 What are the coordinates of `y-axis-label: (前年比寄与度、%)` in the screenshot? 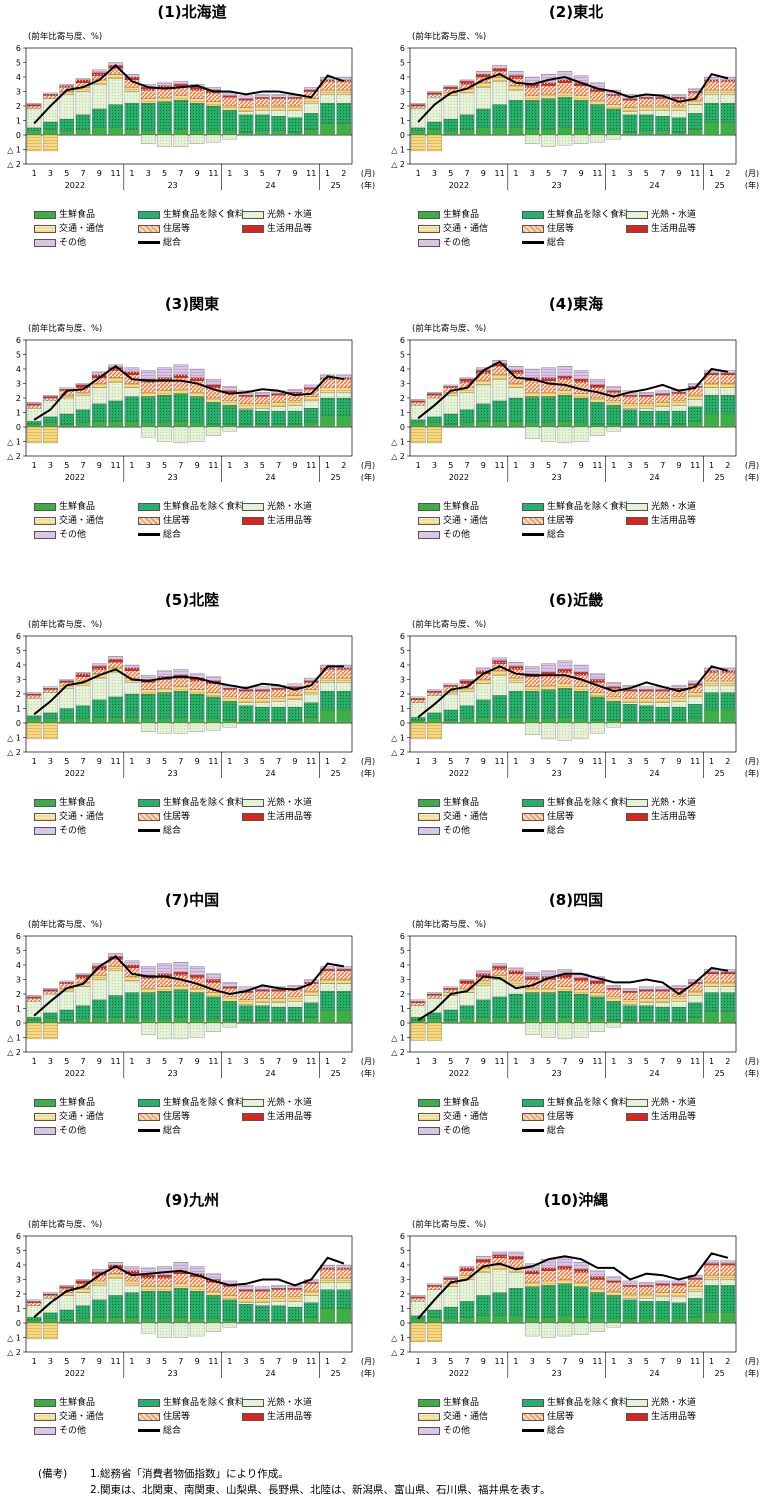 It's located at (65, 37).